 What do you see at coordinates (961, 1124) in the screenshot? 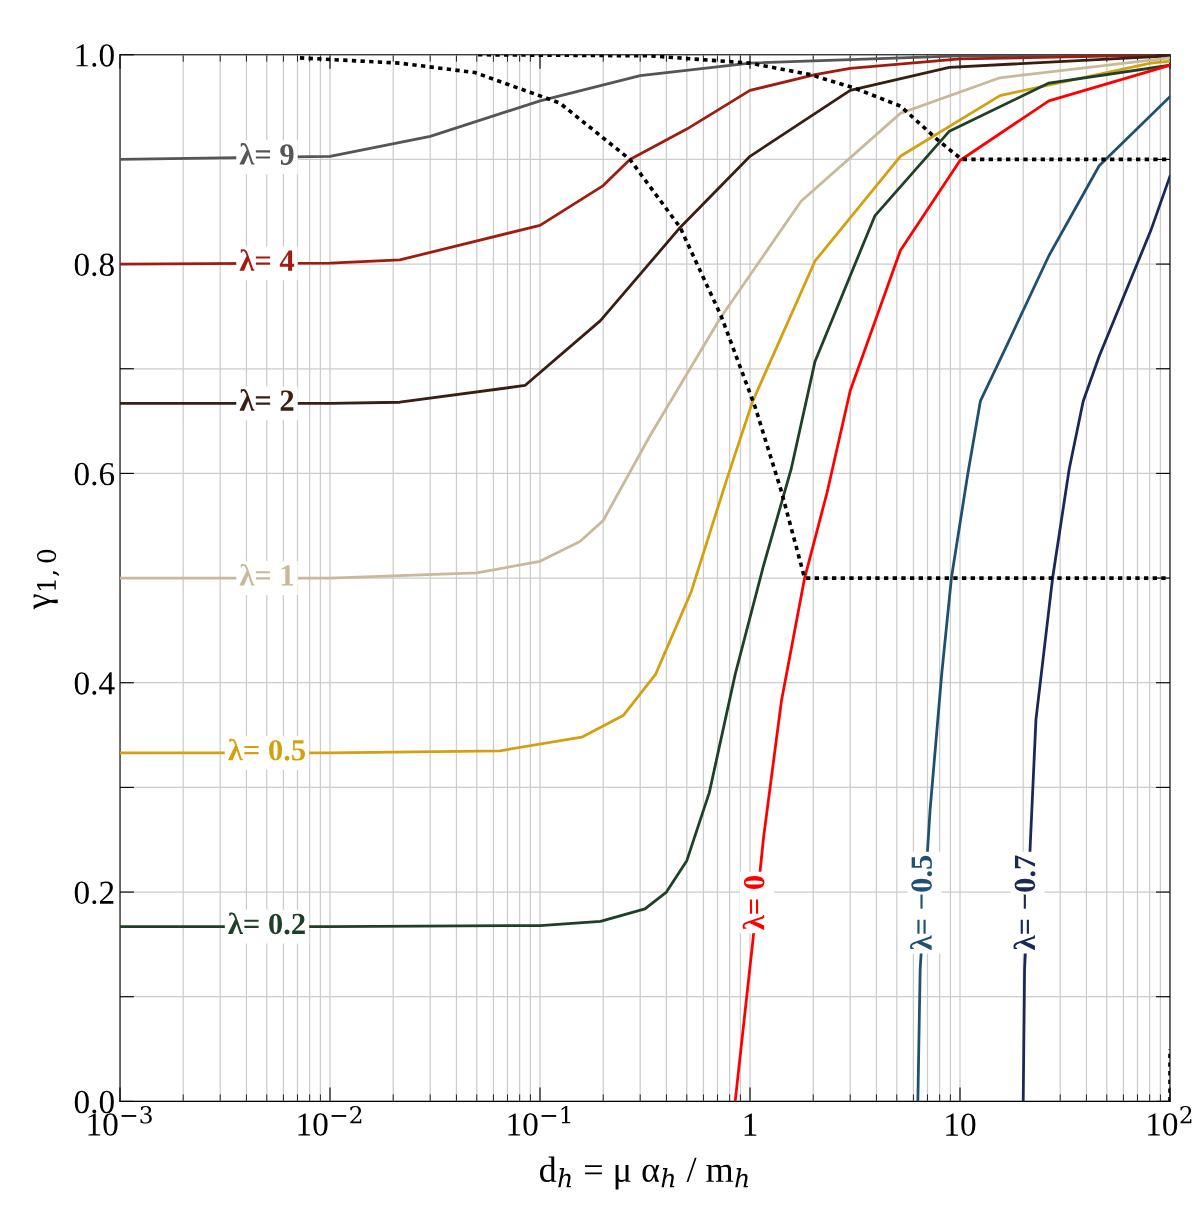
I see `x-tick-label: 10` at bounding box center [961, 1124].